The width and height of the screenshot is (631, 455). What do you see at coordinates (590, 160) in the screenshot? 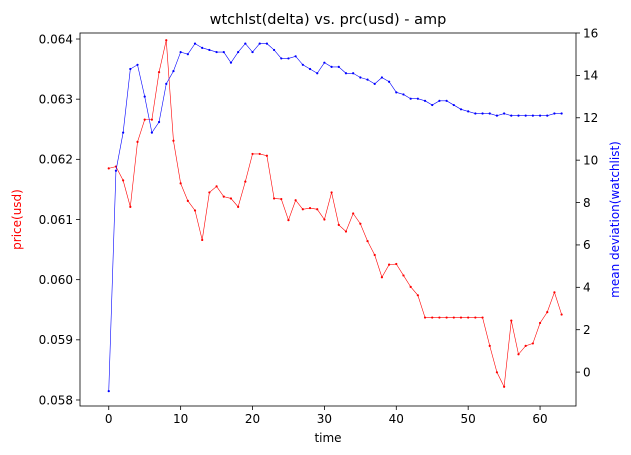
I see `right-y-tick-label: 10` at bounding box center [590, 160].